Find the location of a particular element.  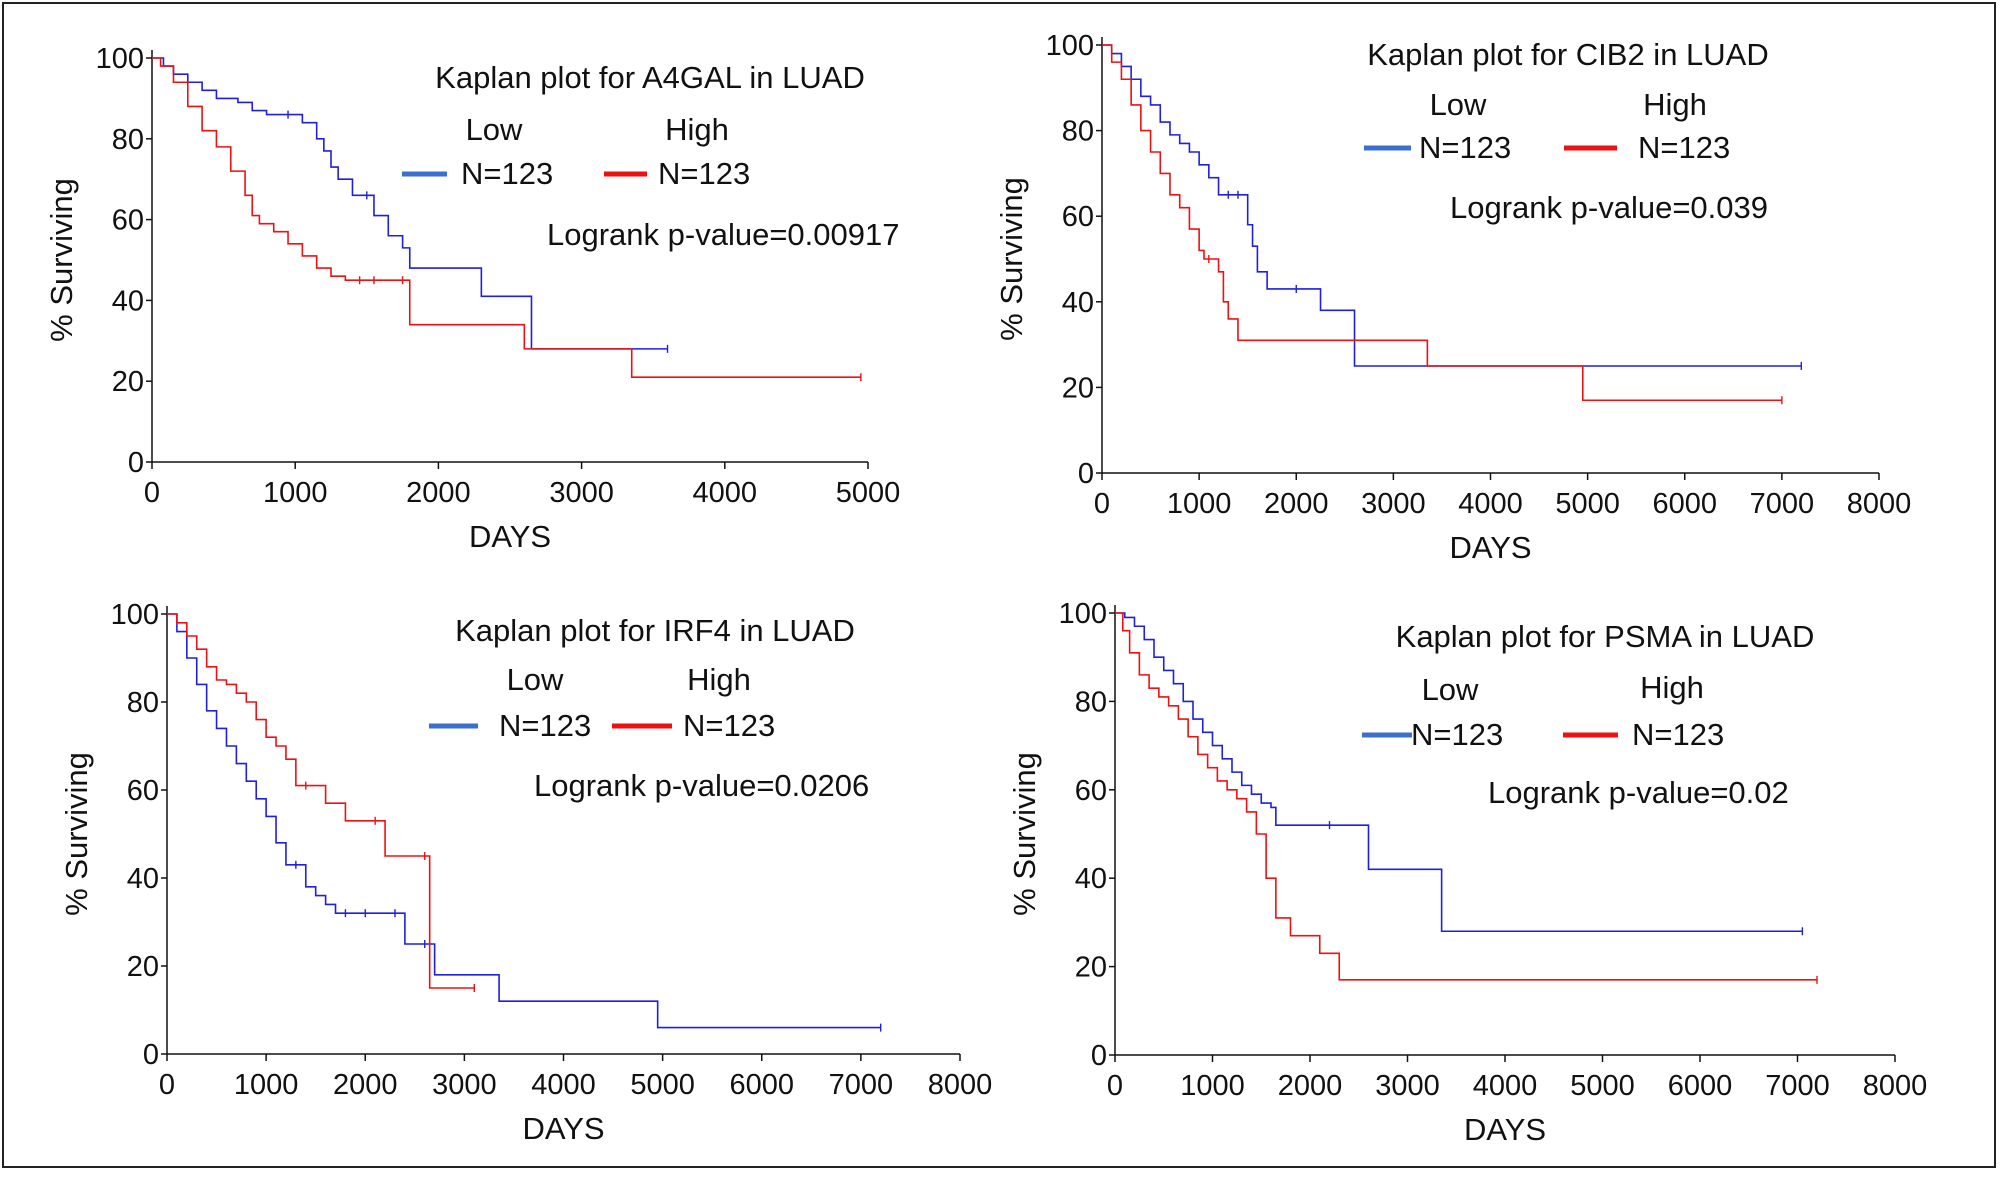

chart-title: Kaplan plot for A4GAL in LUAD is located at coordinates (650, 77).